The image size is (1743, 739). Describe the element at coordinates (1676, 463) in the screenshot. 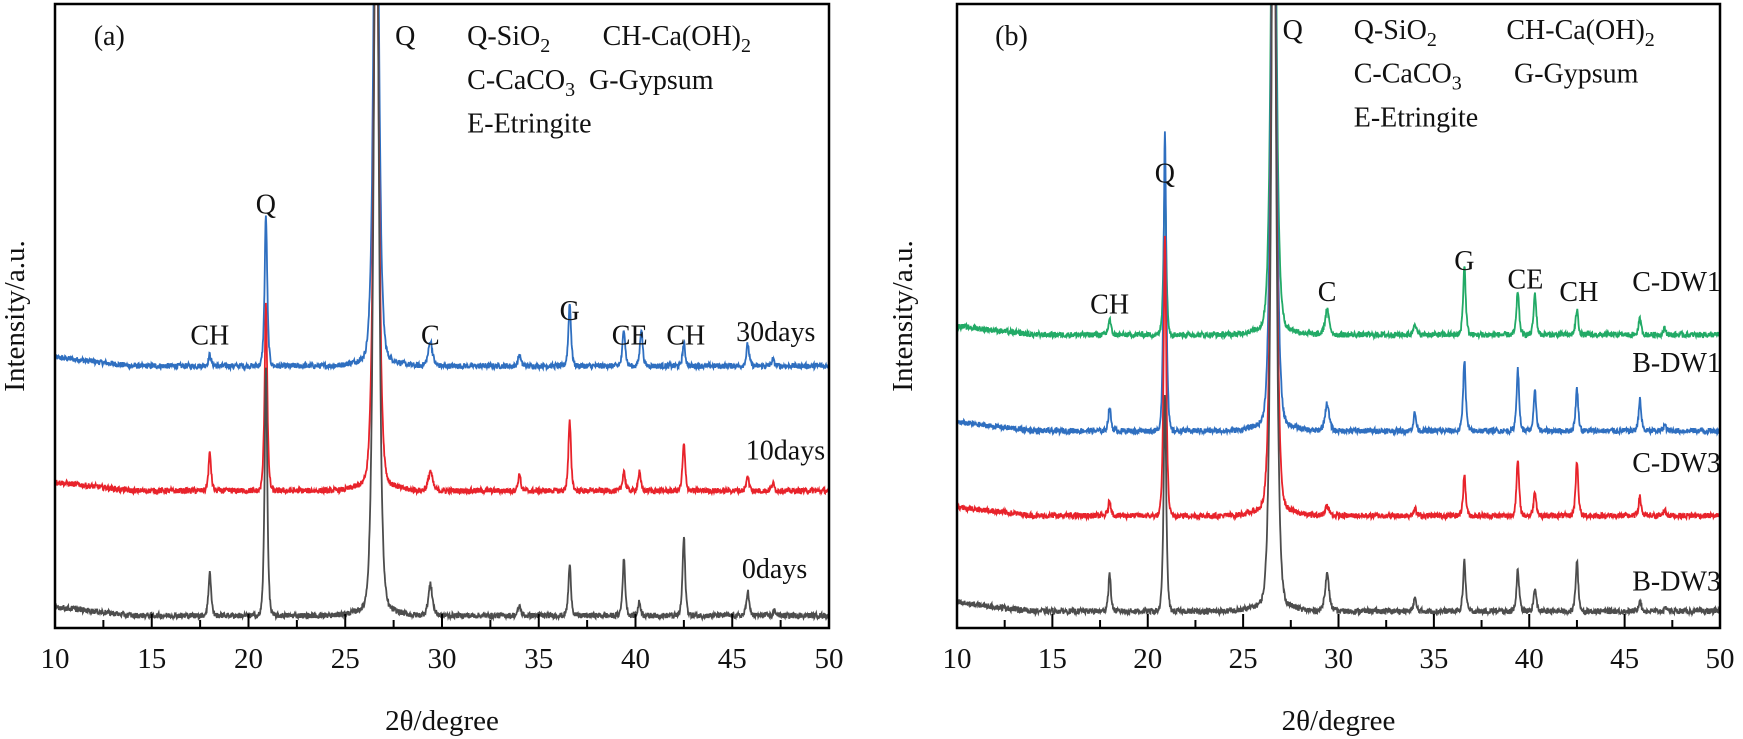

I see `series-label-C-DW3: C-DW3` at that location.